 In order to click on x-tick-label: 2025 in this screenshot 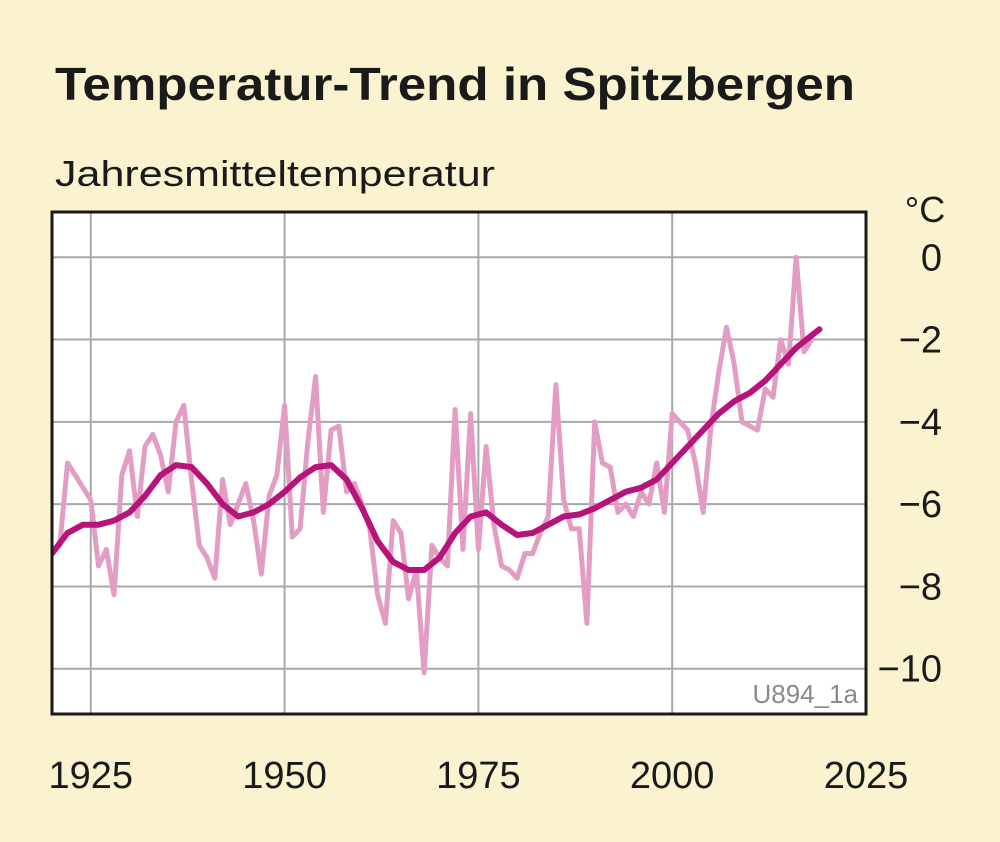, I will do `click(866, 776)`.